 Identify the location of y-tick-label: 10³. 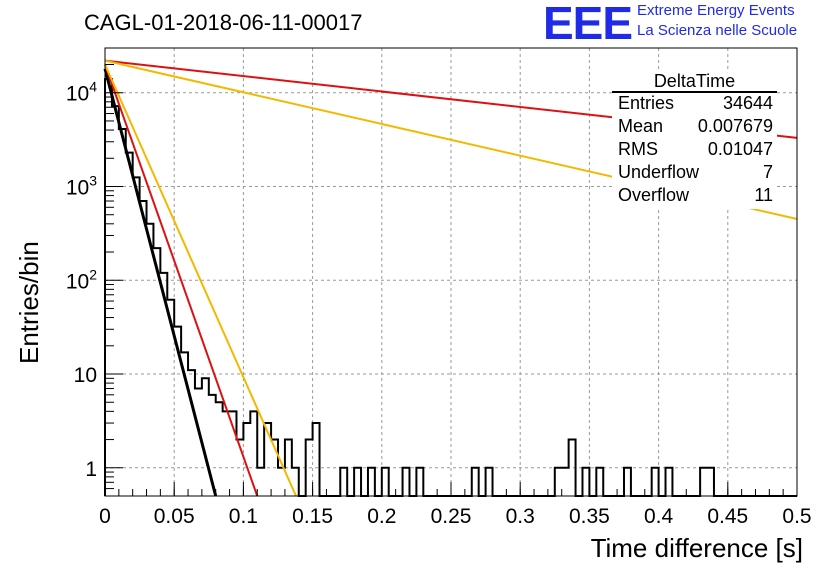
(81, 185).